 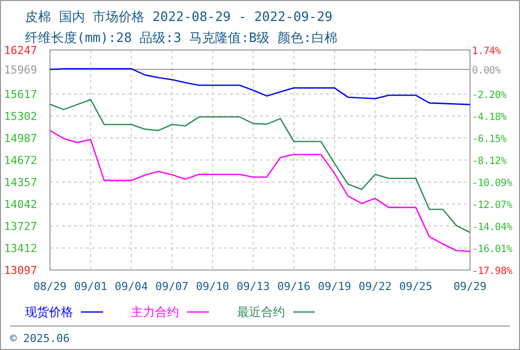 What do you see at coordinates (49, 312) in the screenshot?
I see `legend-label: 现货价格` at bounding box center [49, 312].